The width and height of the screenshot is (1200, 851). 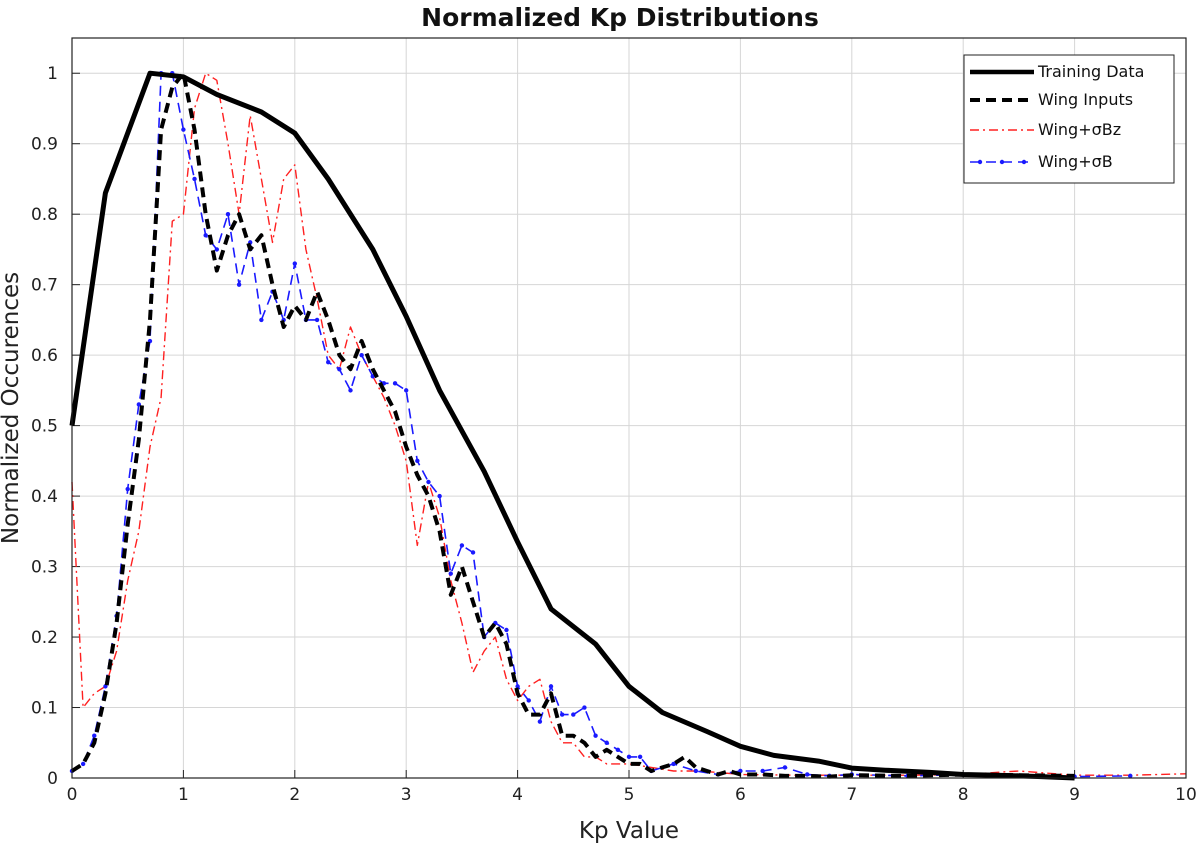 I want to click on x-tick-label: 4, so click(x=517, y=795).